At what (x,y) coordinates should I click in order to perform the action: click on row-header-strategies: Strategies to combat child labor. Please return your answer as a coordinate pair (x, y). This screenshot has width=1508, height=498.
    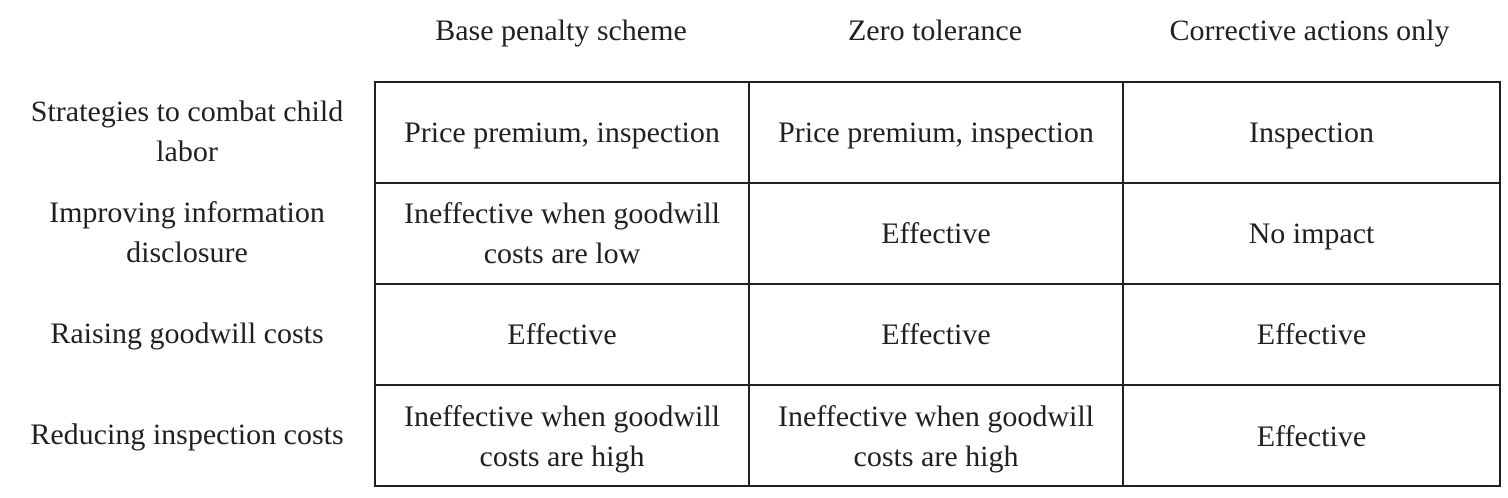
    Looking at the image, I should click on (187, 131).